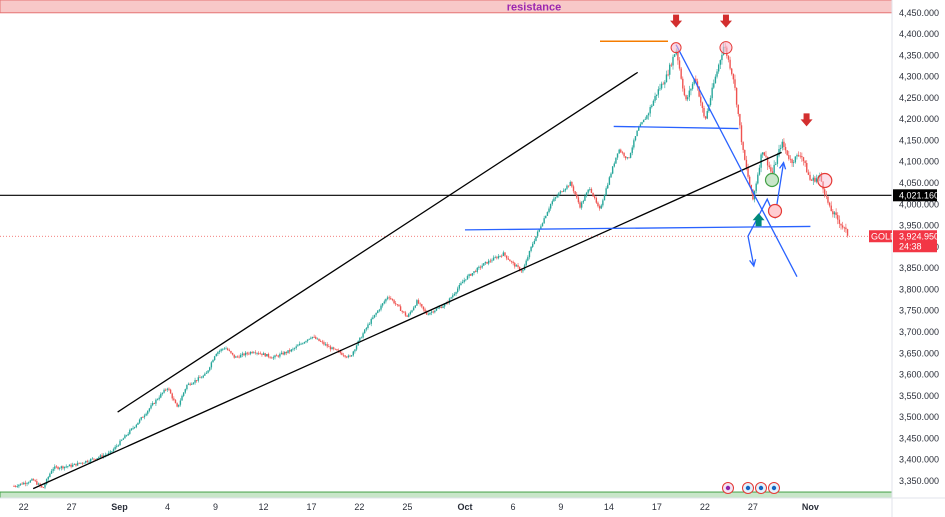 Image resolution: width=945 pixels, height=517 pixels. Describe the element at coordinates (783, 165) in the screenshot. I see `projection-up-arrow-head` at that location.